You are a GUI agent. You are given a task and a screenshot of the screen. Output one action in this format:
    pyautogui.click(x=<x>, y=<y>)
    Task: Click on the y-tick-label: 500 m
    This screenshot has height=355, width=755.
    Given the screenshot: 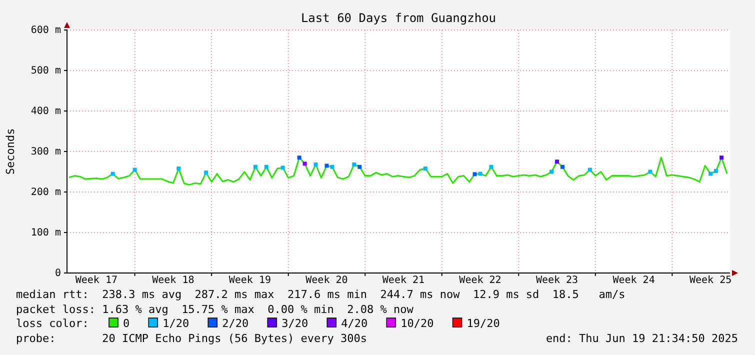 What is the action you would take?
    pyautogui.click(x=45, y=71)
    